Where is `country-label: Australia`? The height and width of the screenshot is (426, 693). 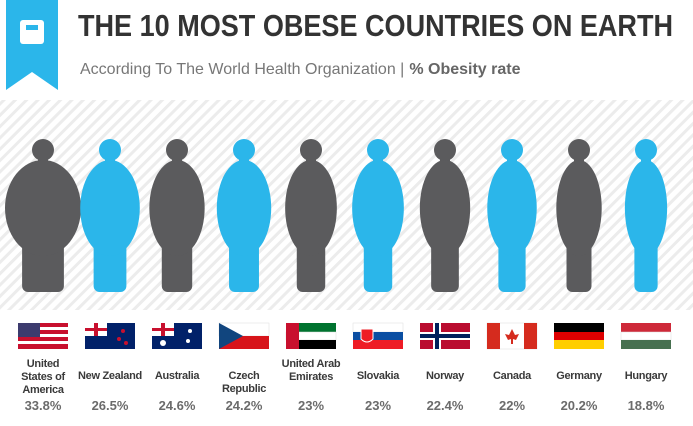 country-label: Australia is located at coordinates (177, 376).